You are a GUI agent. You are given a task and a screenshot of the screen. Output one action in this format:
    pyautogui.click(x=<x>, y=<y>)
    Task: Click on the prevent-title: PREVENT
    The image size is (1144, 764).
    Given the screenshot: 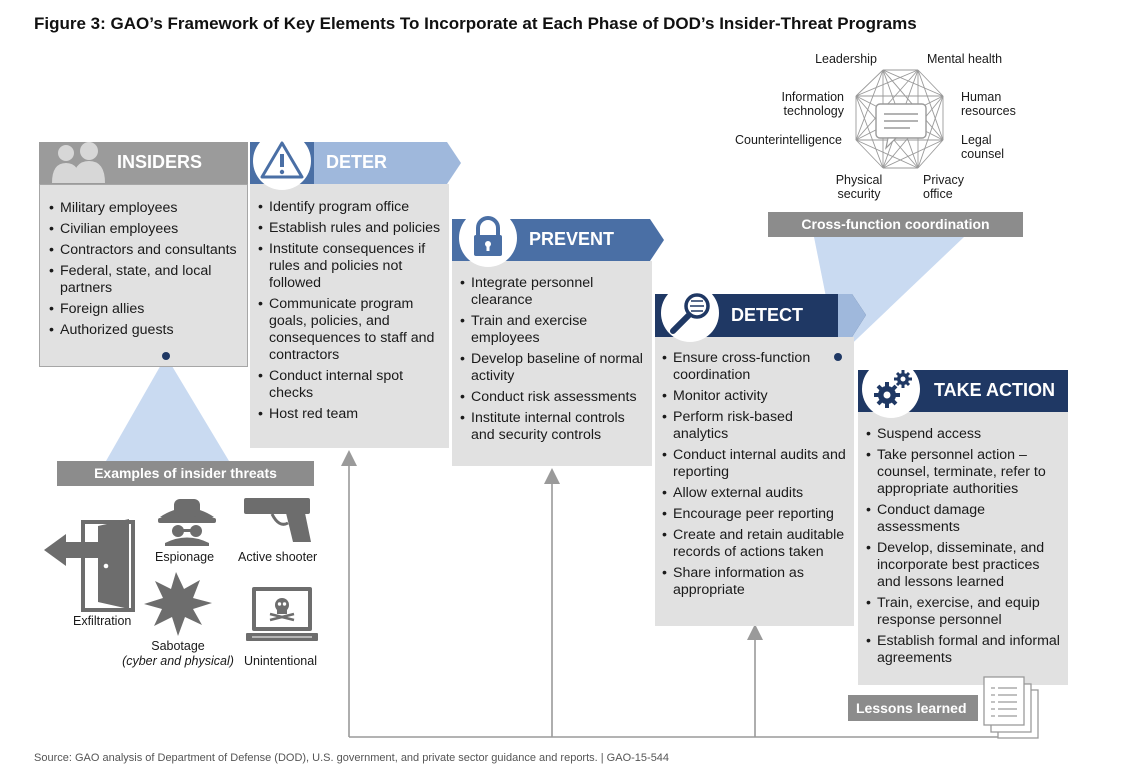 What is the action you would take?
    pyautogui.click(x=572, y=239)
    